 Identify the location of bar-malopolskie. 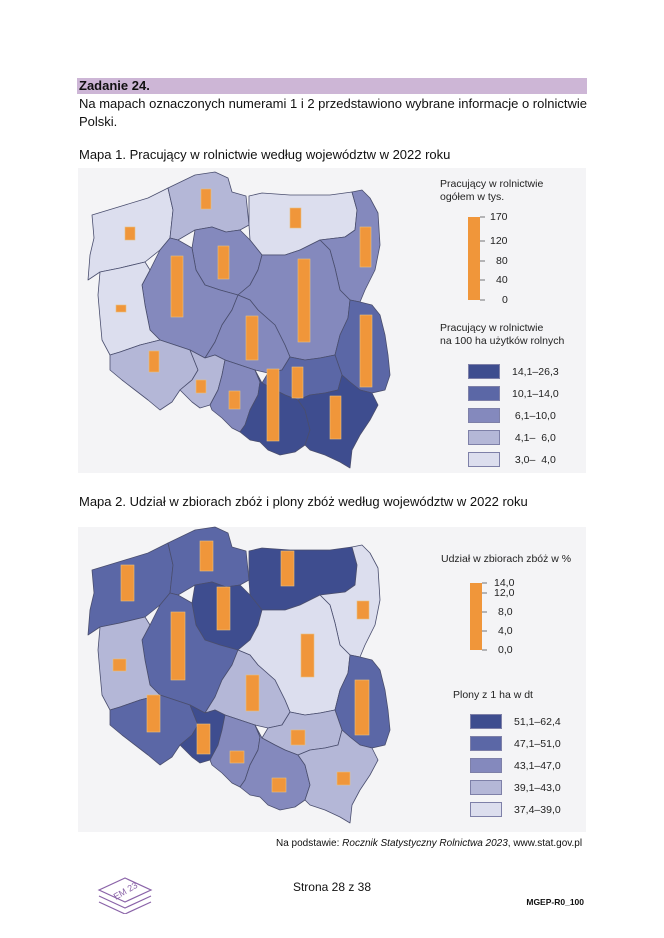
(279, 785).